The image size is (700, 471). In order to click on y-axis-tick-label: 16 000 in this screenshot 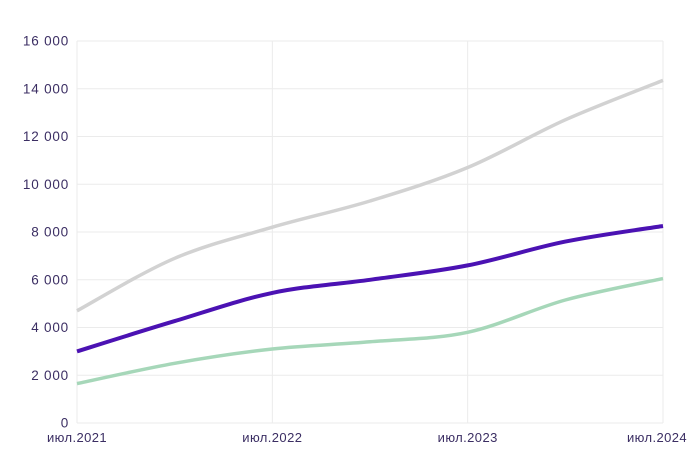, I will do `click(46, 41)`.